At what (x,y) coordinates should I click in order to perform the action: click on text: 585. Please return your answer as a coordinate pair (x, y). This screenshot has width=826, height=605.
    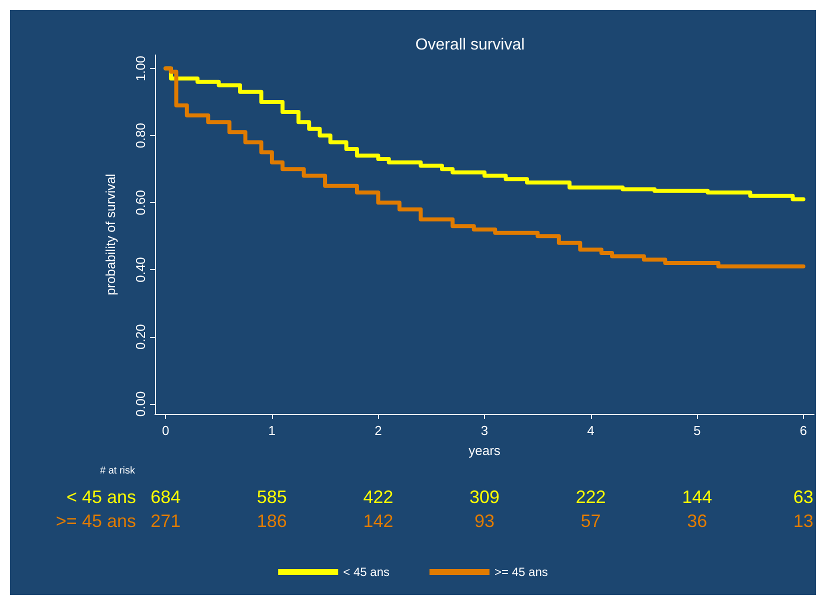
    Looking at the image, I should click on (271, 497).